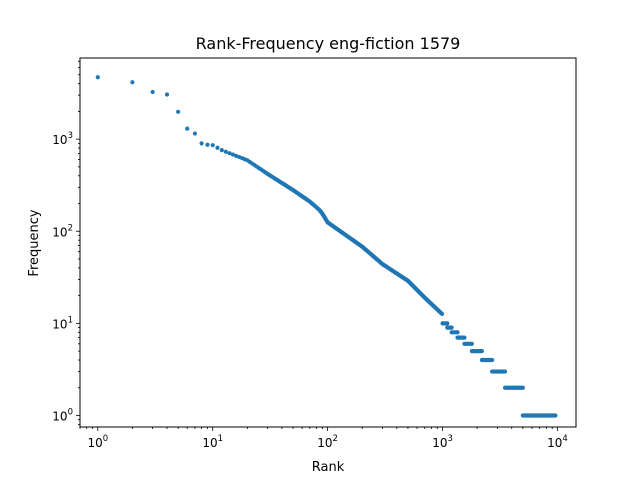 The width and height of the screenshot is (640, 480). What do you see at coordinates (66, 242) in the screenshot?
I see `y-axis-ticks: 10⁰ 10¹ 10² 10³` at bounding box center [66, 242].